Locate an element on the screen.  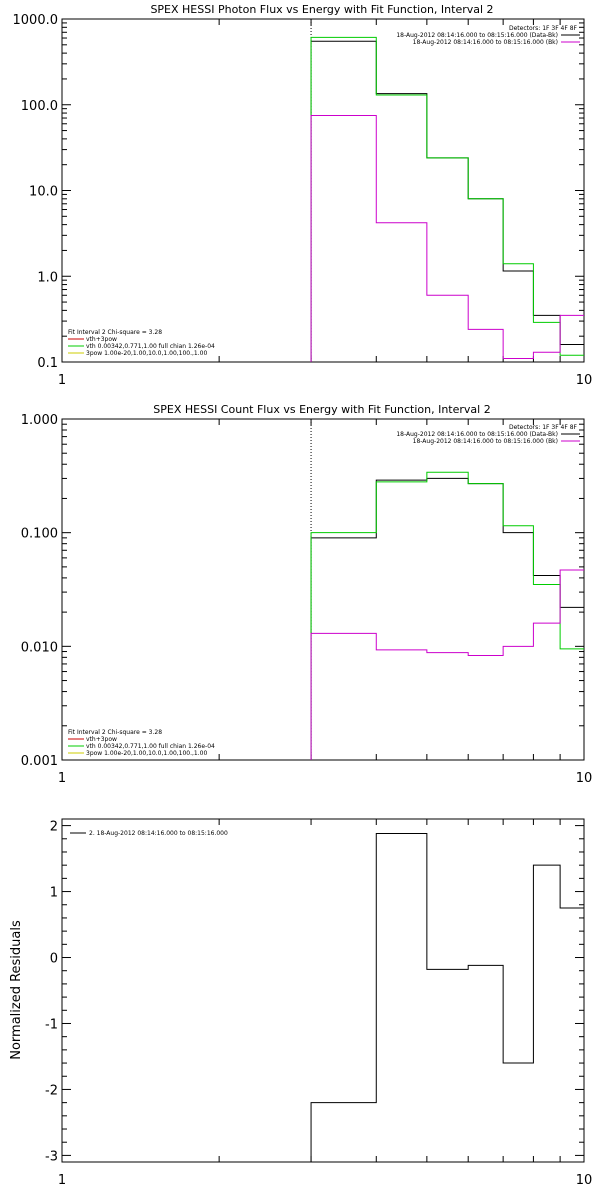
residuals-series-0-line is located at coordinates (447, 997).